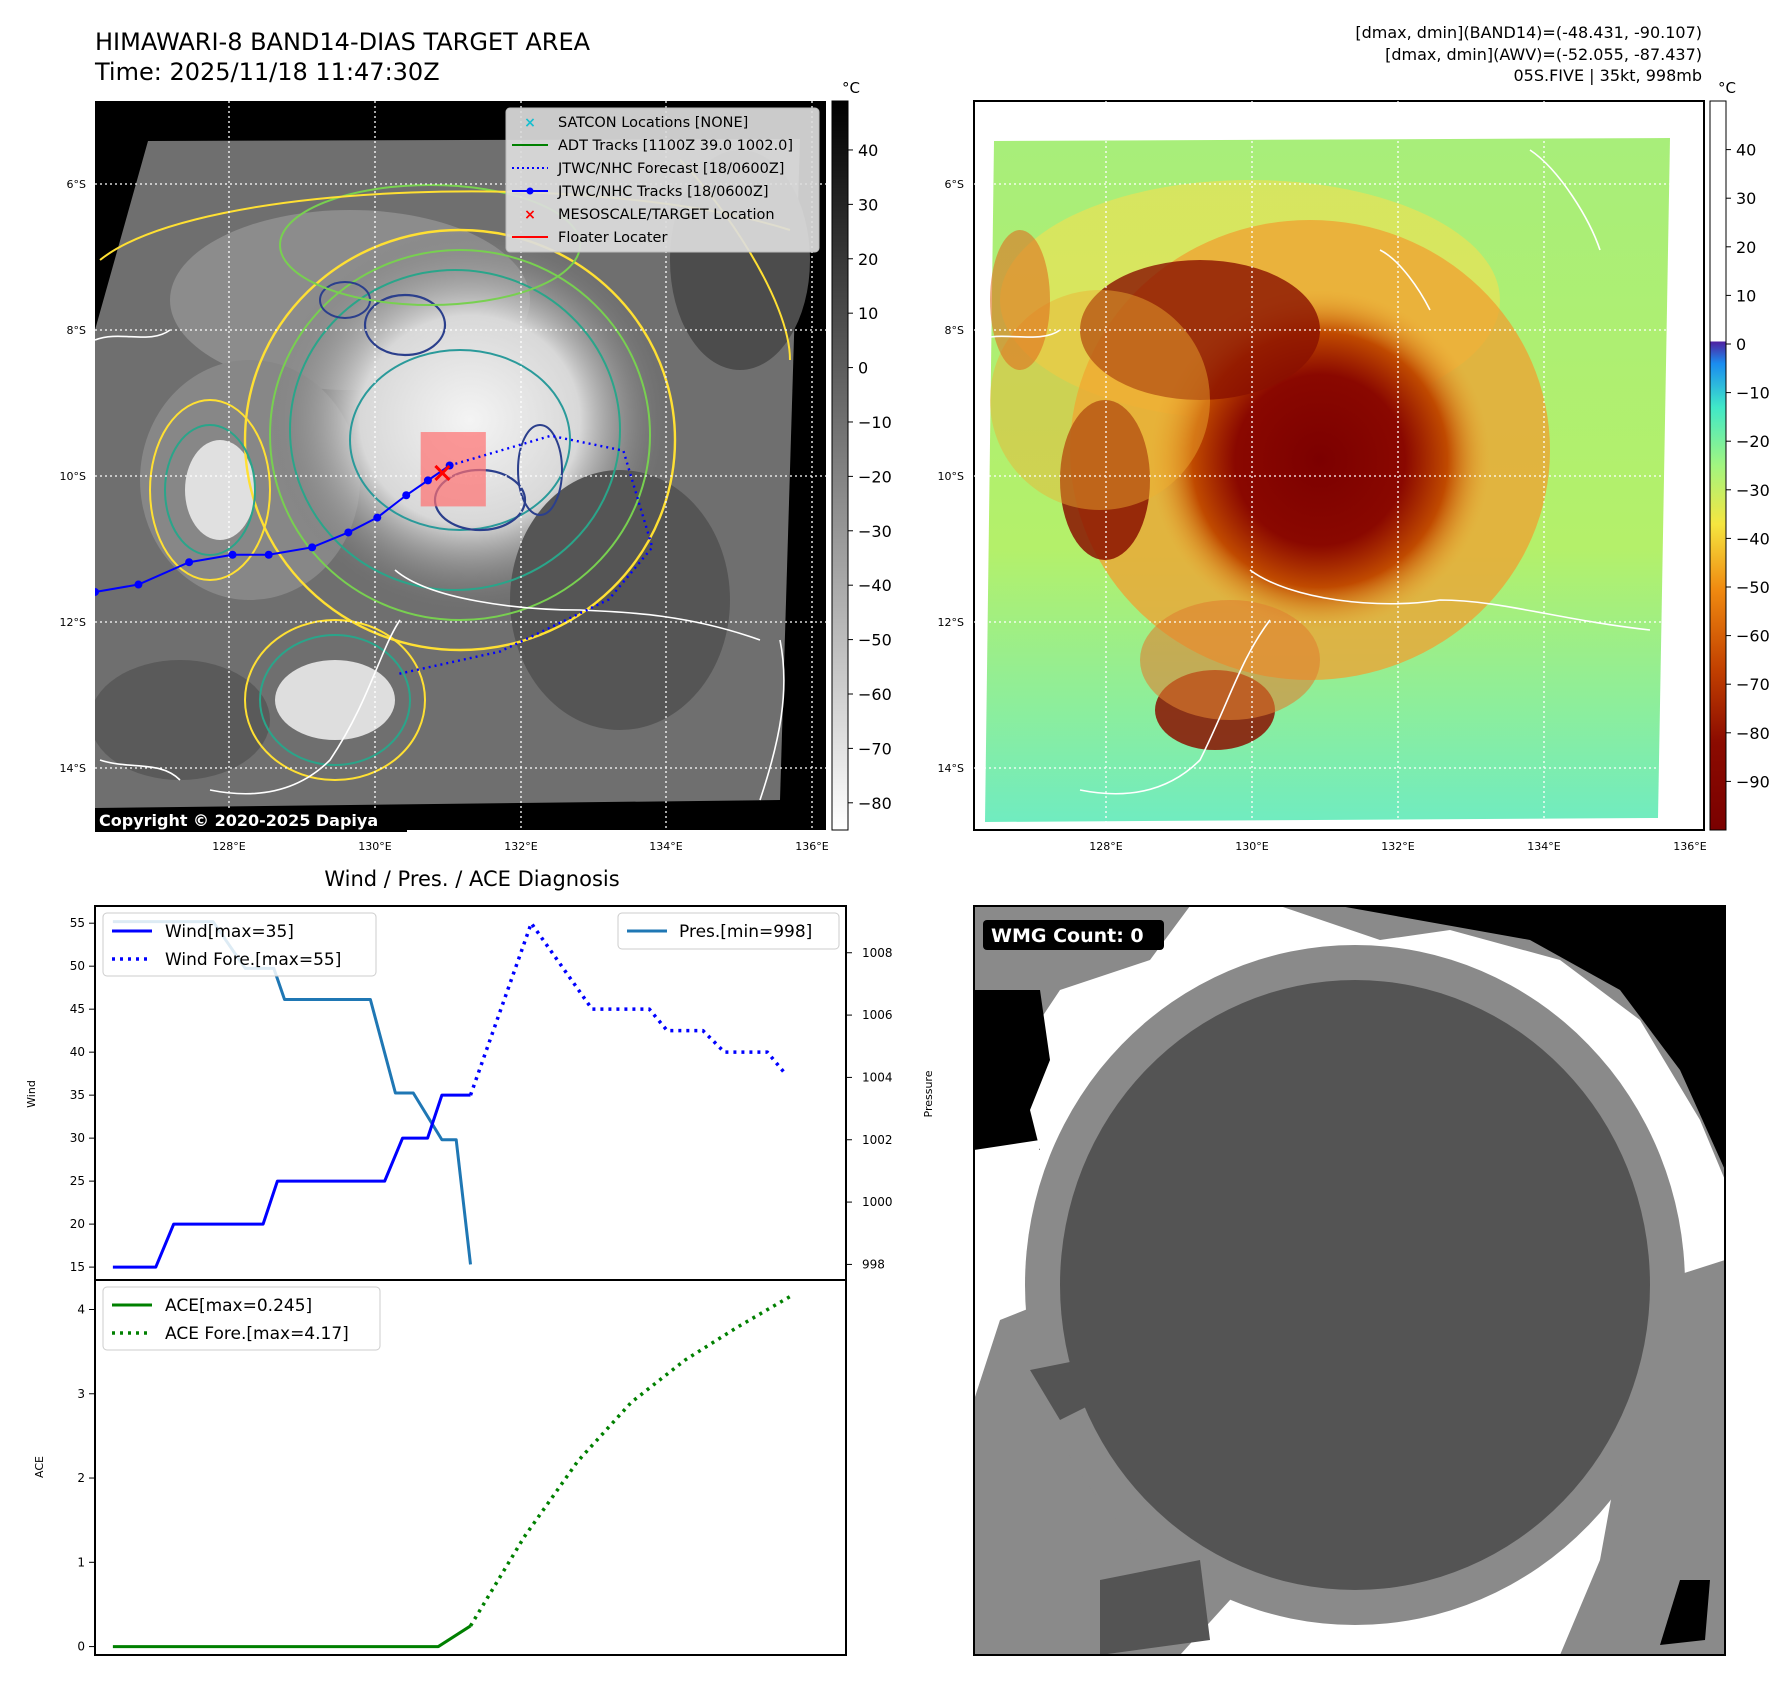 The image size is (1788, 1690). Describe the element at coordinates (1718, 465) in the screenshot. I see `awv-colorbar-gradient` at that location.